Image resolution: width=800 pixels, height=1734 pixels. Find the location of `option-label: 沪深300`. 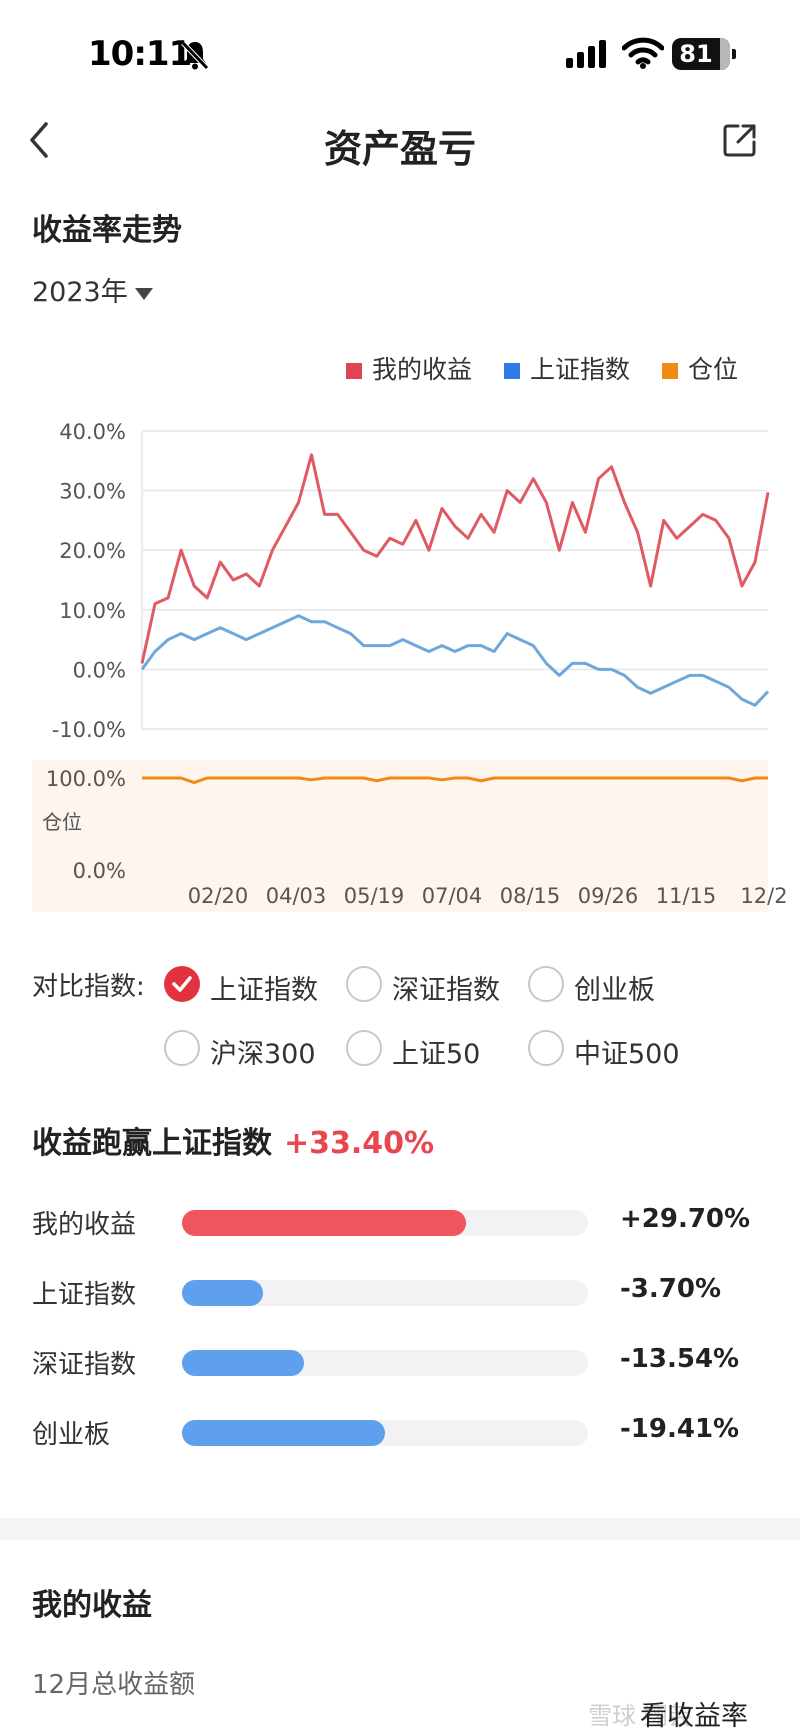

option-label: 沪深300 is located at coordinates (263, 1054).